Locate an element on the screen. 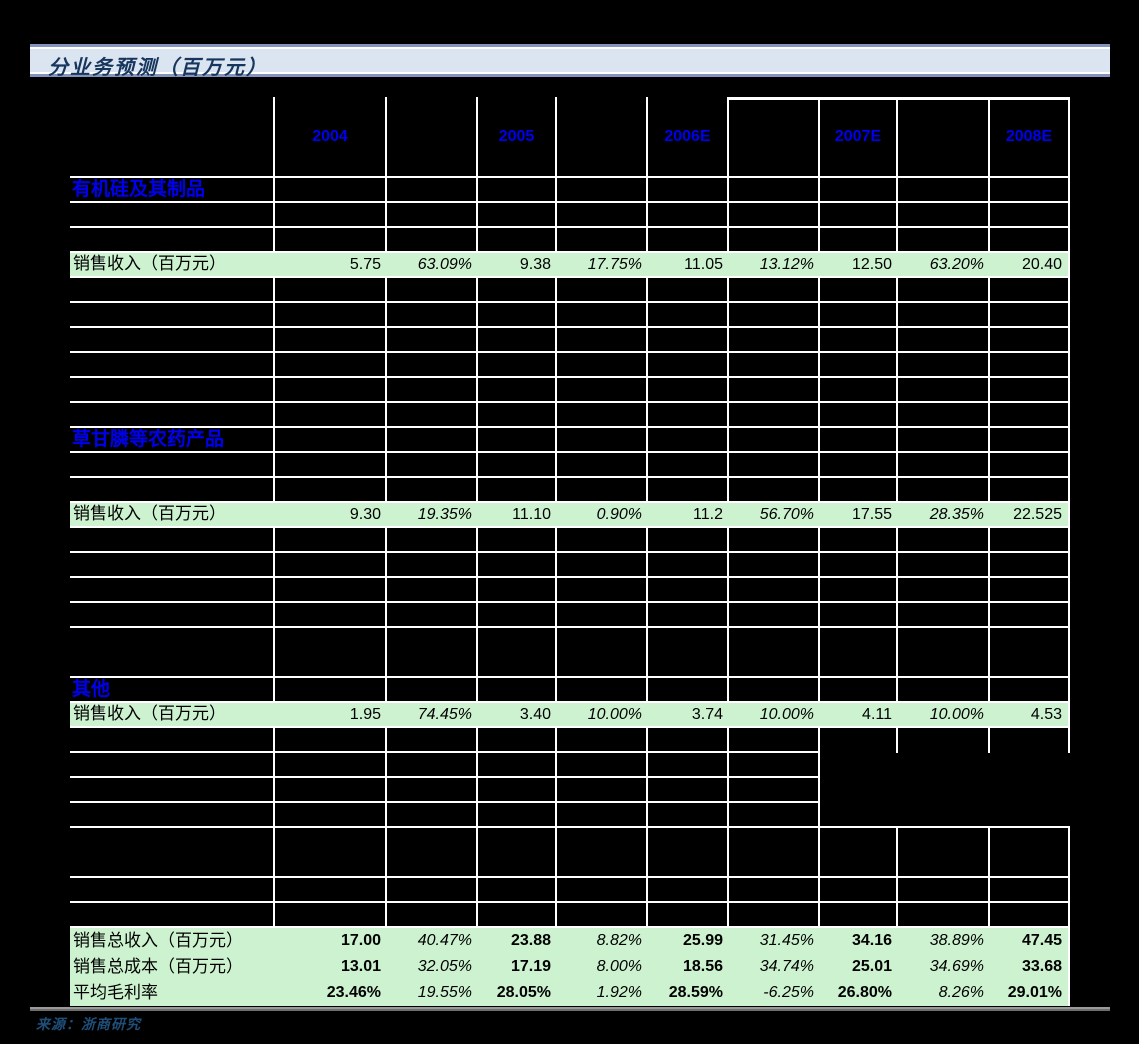 The image size is (1139, 1044). value-cell: 22.525 is located at coordinates (1037, 514).